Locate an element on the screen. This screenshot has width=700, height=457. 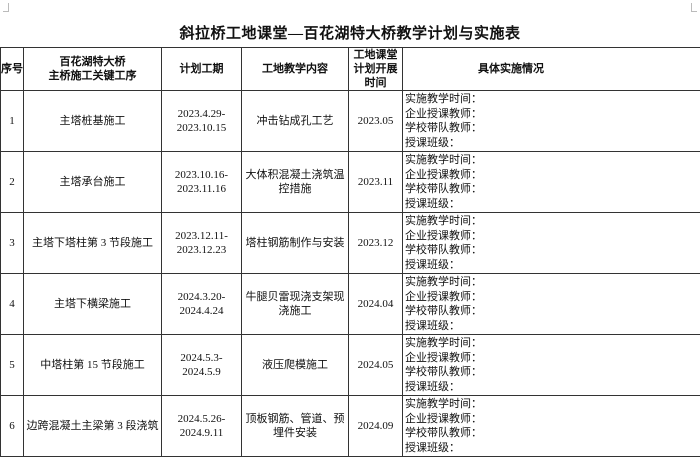
cell-process: 主塔下塔柱第 3 节段施工 is located at coordinates (93, 243).